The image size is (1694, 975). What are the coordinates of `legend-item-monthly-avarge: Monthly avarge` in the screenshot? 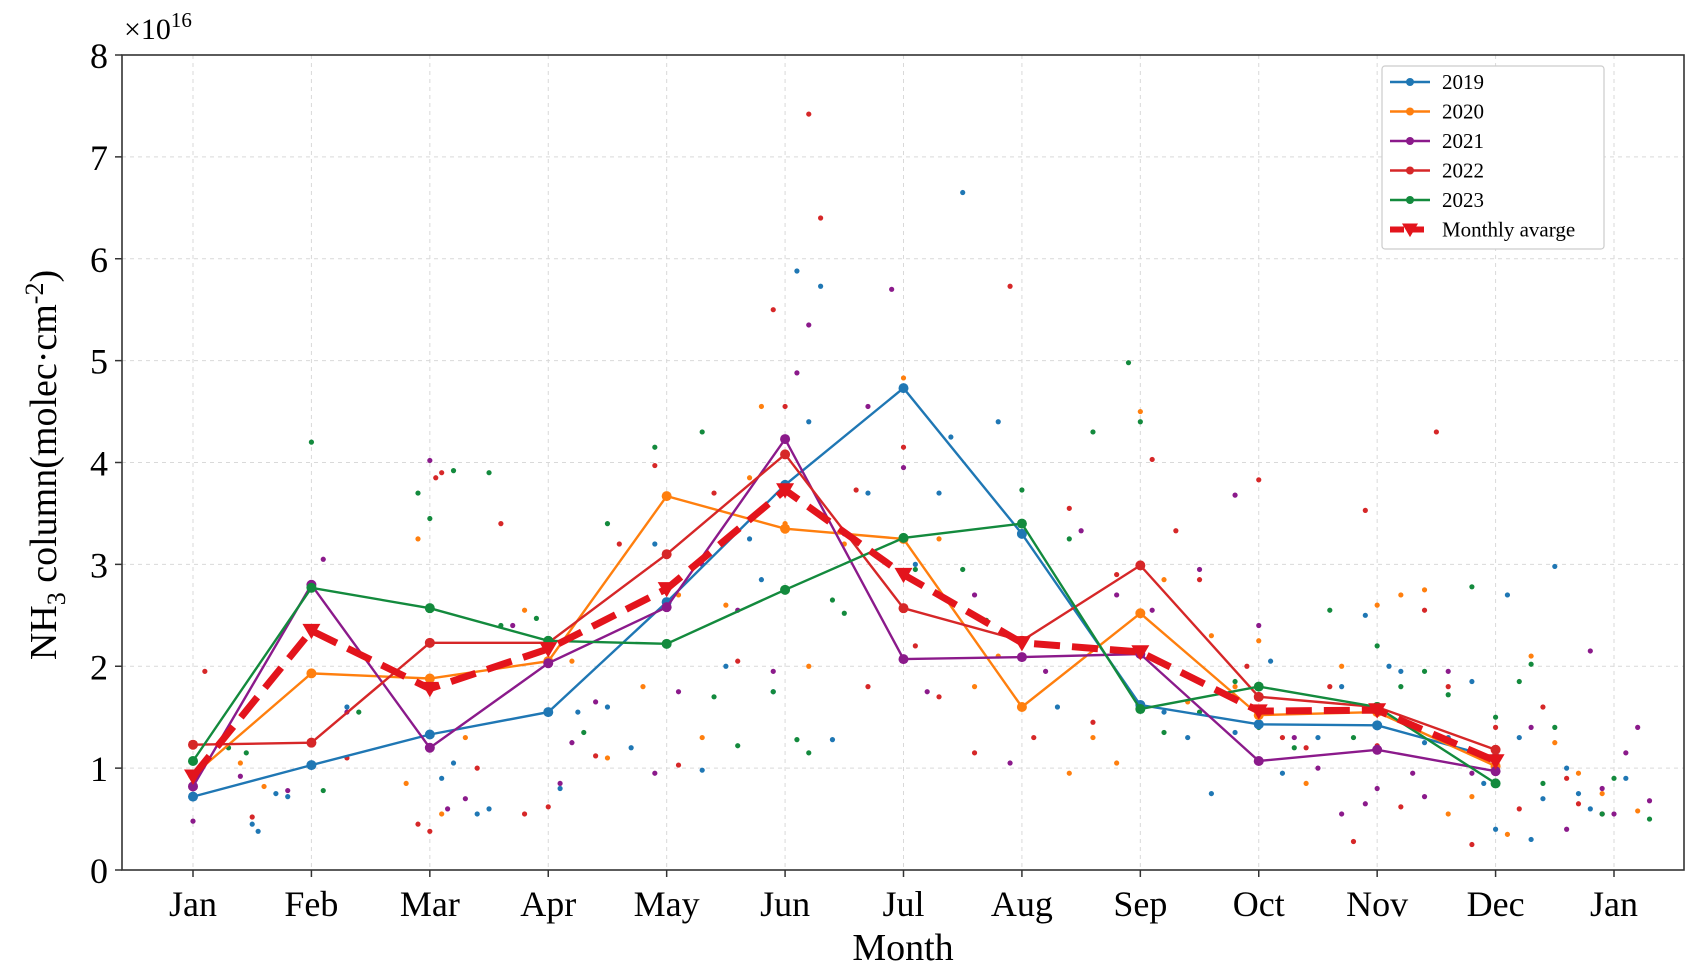 It's located at (1482, 230).